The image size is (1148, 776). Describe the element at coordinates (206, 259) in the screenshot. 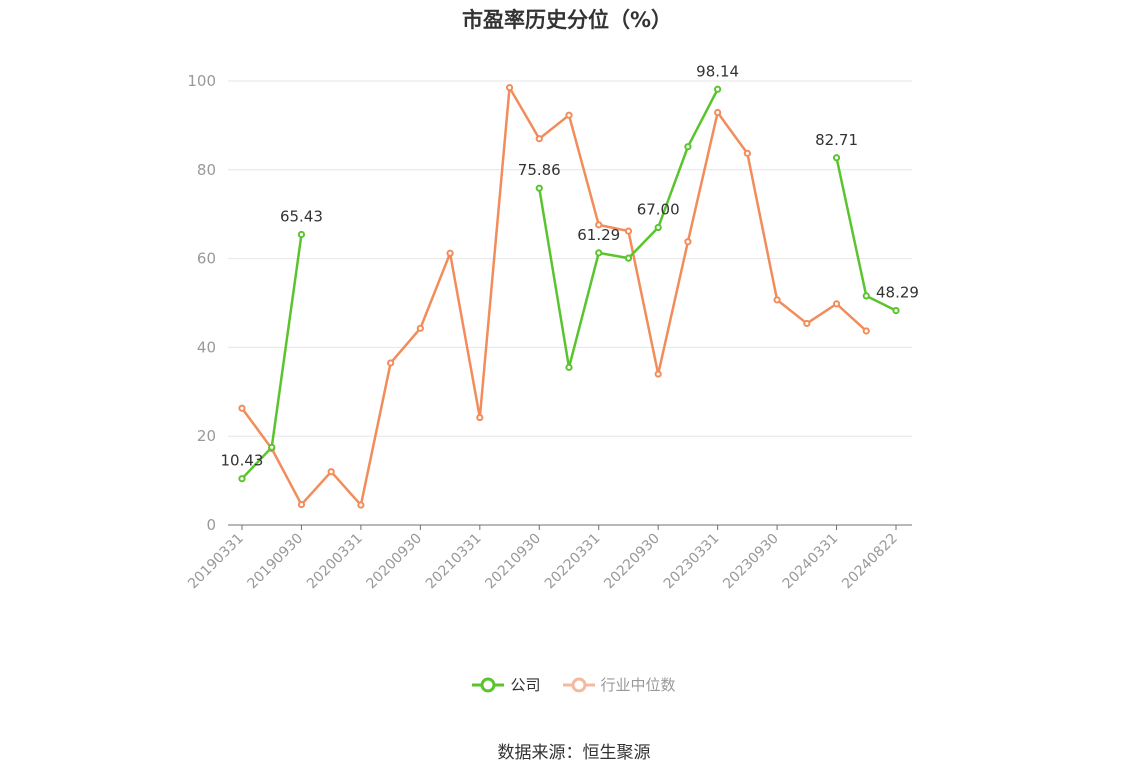

I see `y-tick-label: 60` at that location.